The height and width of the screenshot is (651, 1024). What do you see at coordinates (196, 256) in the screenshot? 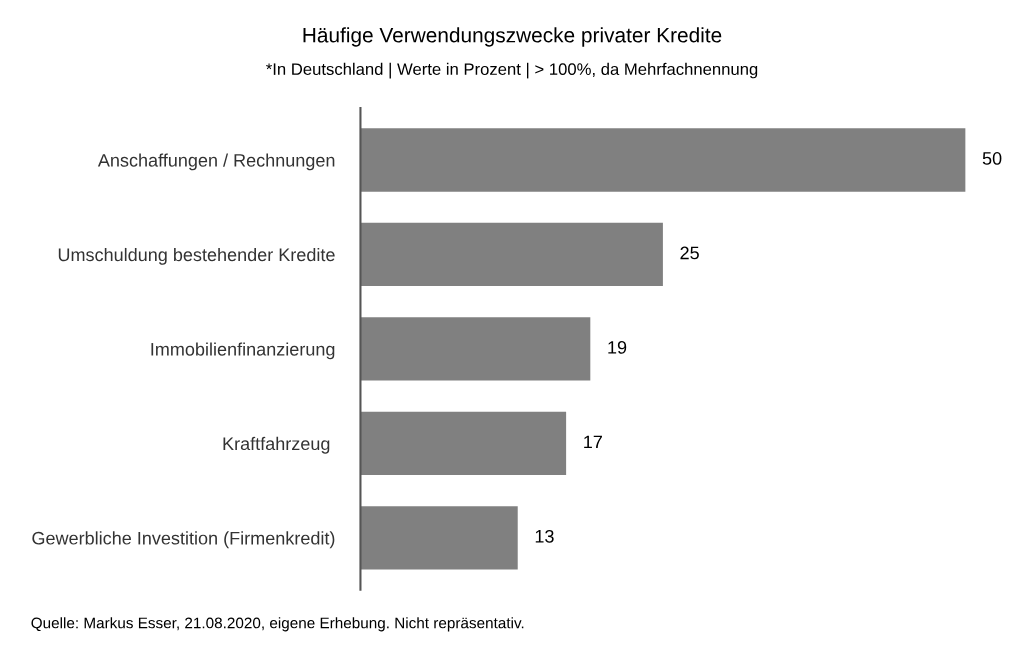
I see `y-tick-label: Umschuldung bestehender Kredite` at bounding box center [196, 256].